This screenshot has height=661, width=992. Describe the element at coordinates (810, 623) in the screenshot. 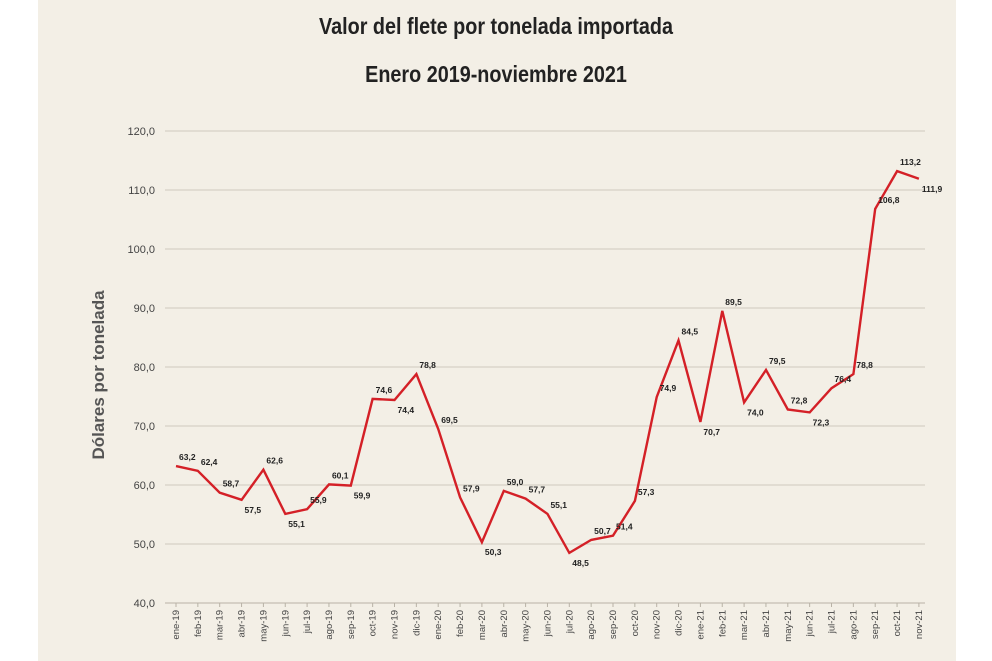

I see `x-tick-label: jun-21` at that location.